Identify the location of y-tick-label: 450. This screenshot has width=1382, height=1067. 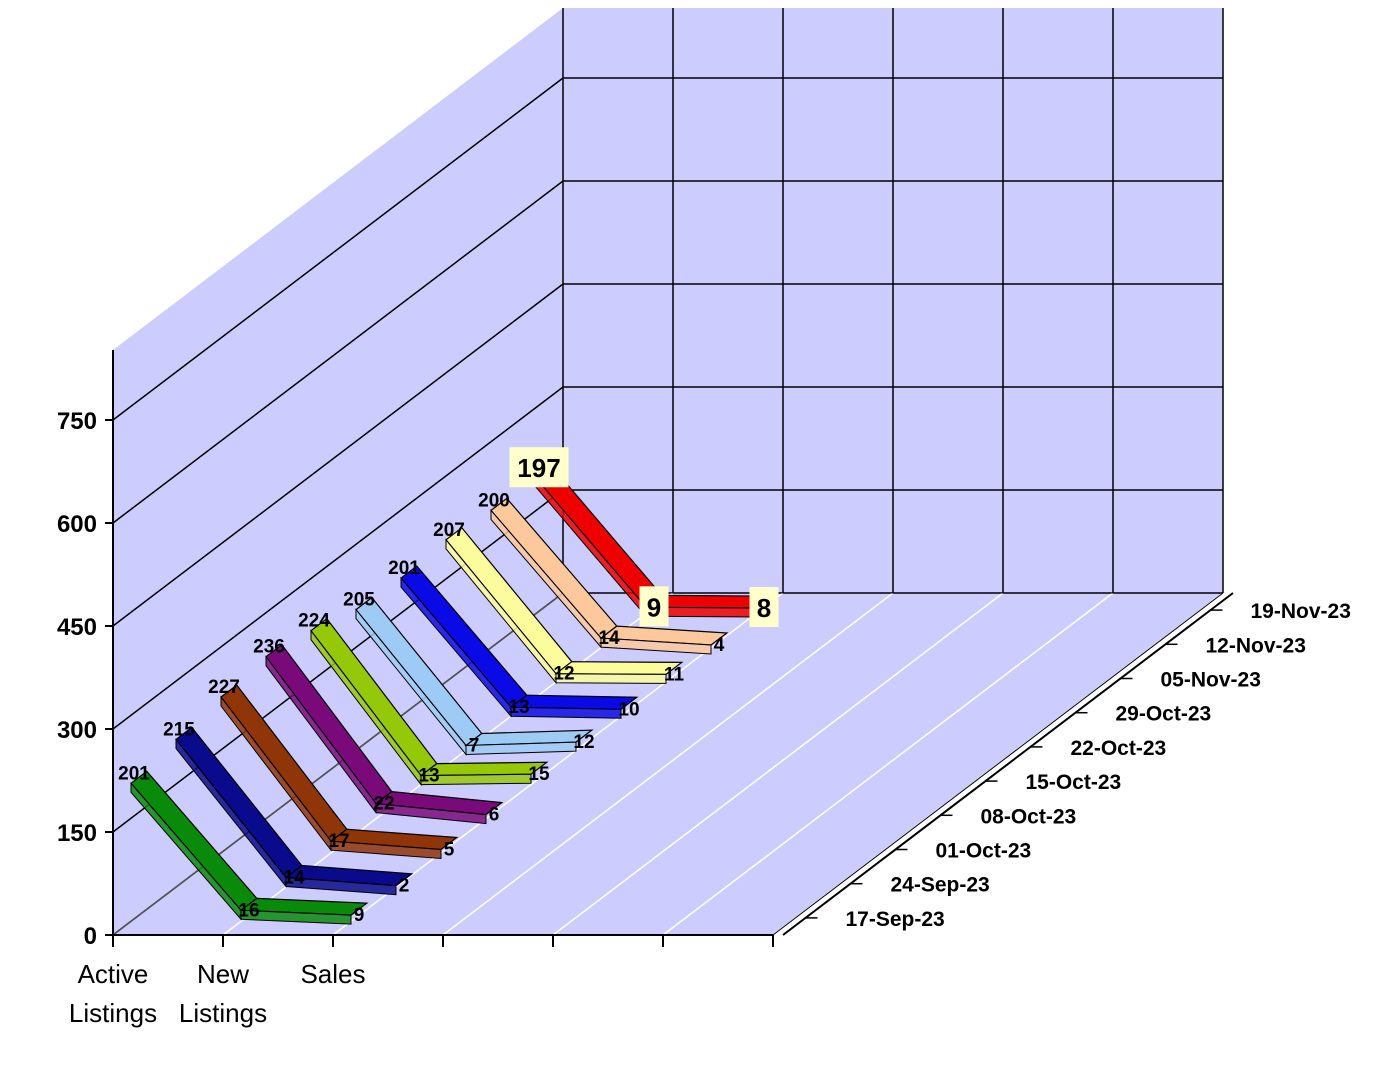
(77, 627).